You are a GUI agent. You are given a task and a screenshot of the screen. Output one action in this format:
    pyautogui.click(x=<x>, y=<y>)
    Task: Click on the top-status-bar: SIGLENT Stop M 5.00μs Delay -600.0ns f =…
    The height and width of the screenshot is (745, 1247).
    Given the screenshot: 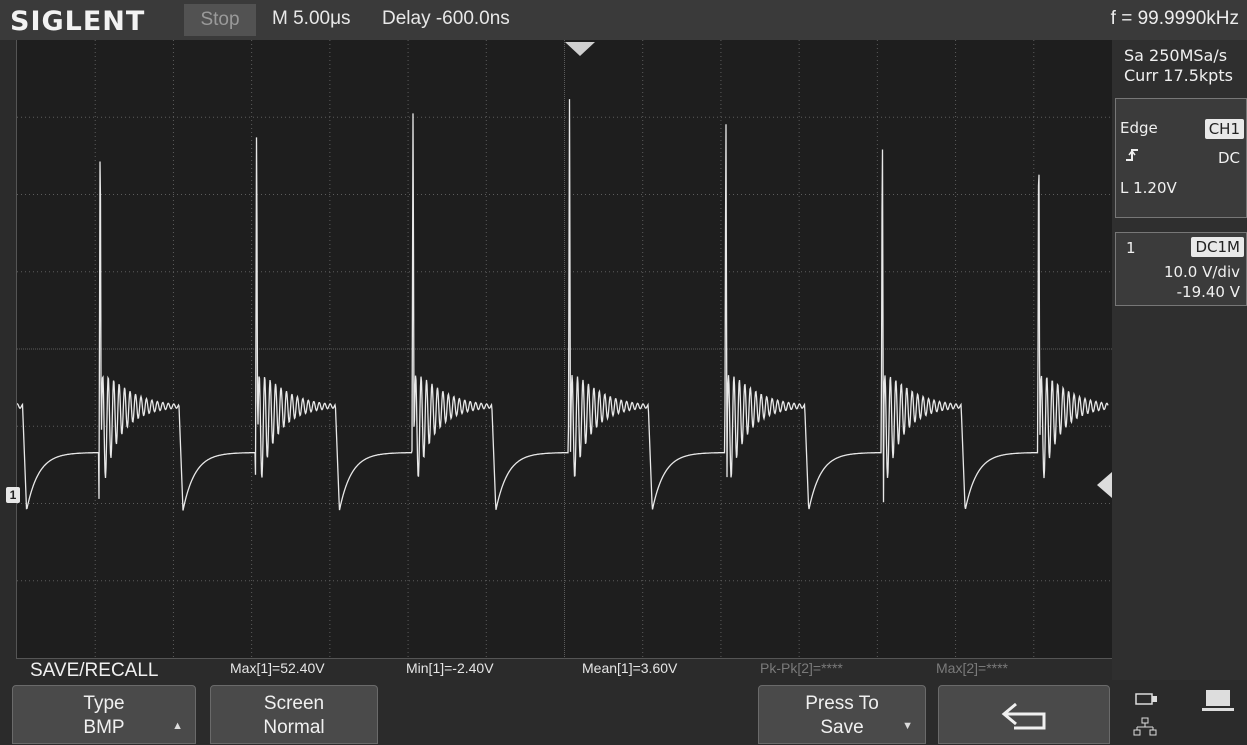 What is the action you would take?
    pyautogui.click(x=623, y=20)
    